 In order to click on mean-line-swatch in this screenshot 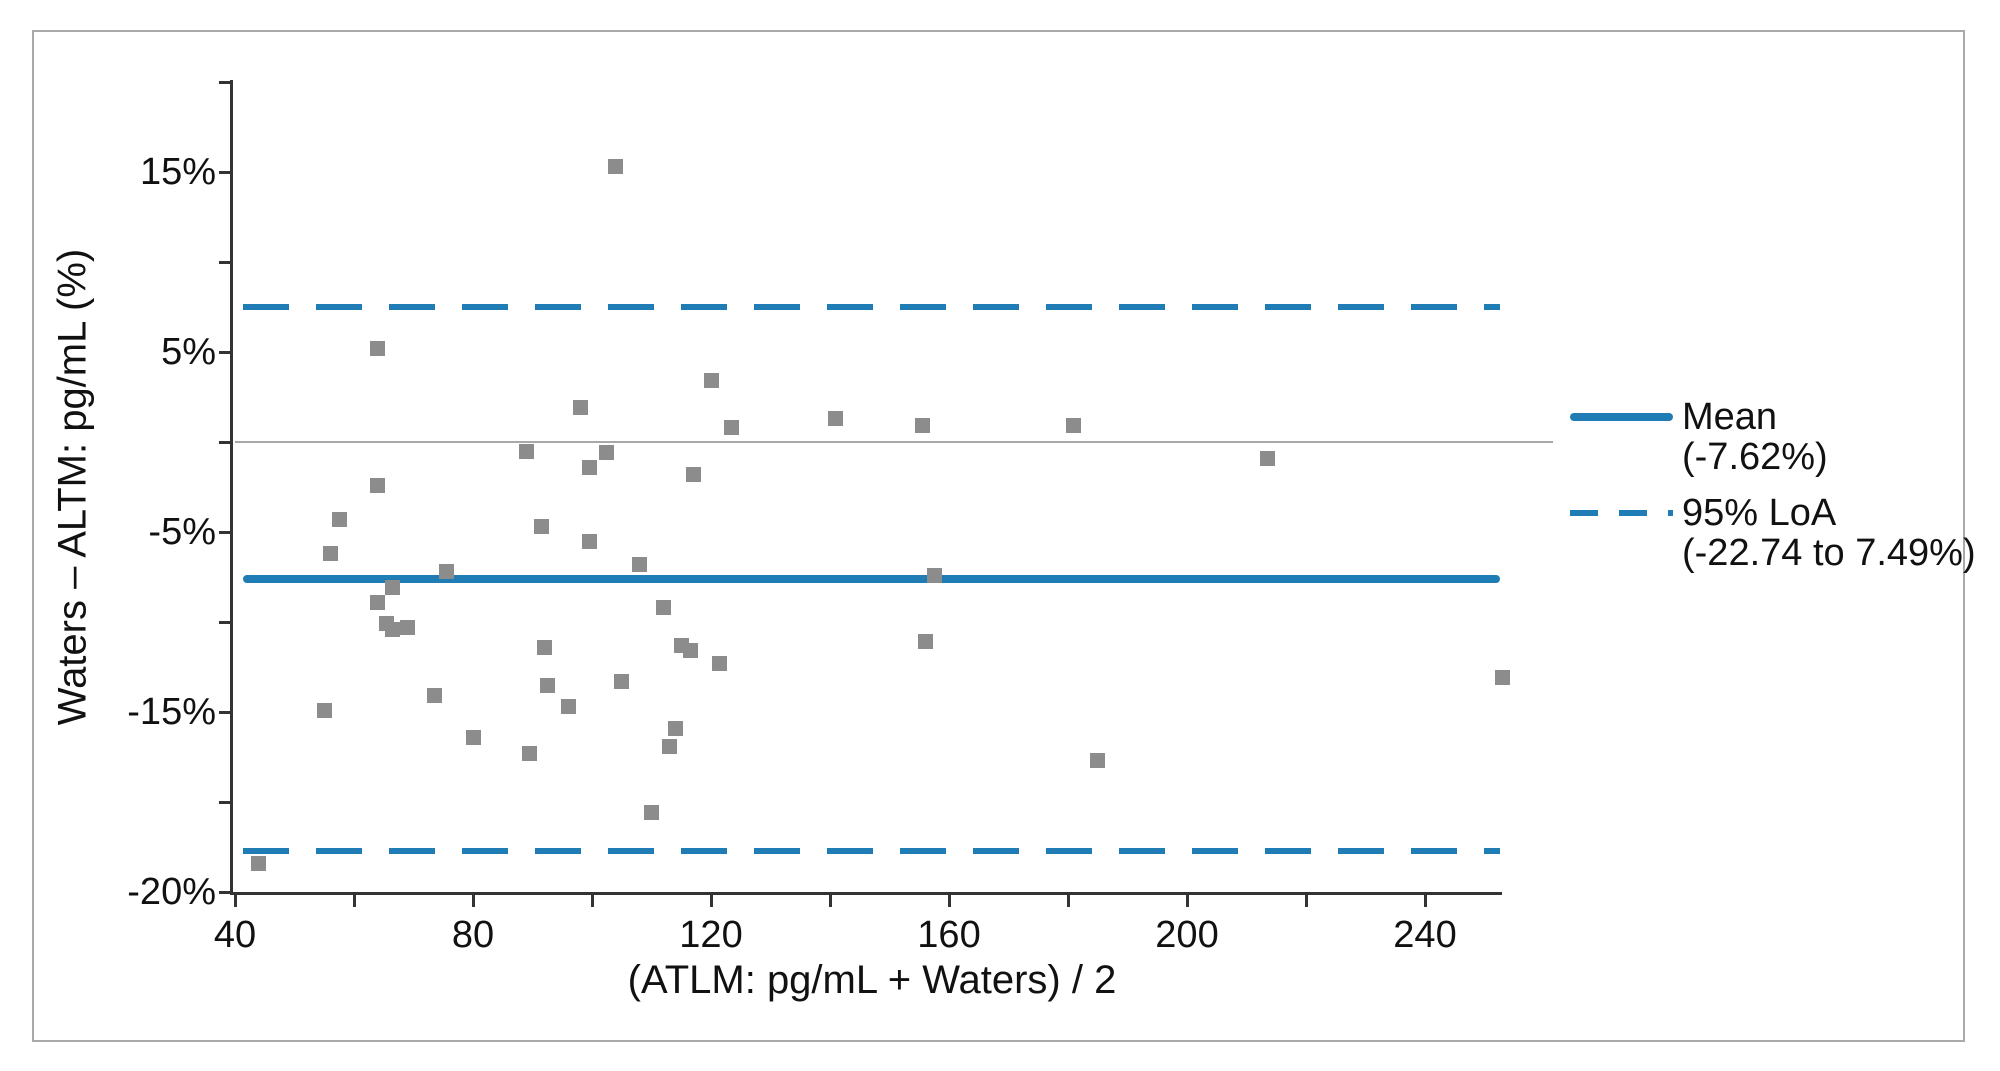, I will do `click(1621, 417)`.